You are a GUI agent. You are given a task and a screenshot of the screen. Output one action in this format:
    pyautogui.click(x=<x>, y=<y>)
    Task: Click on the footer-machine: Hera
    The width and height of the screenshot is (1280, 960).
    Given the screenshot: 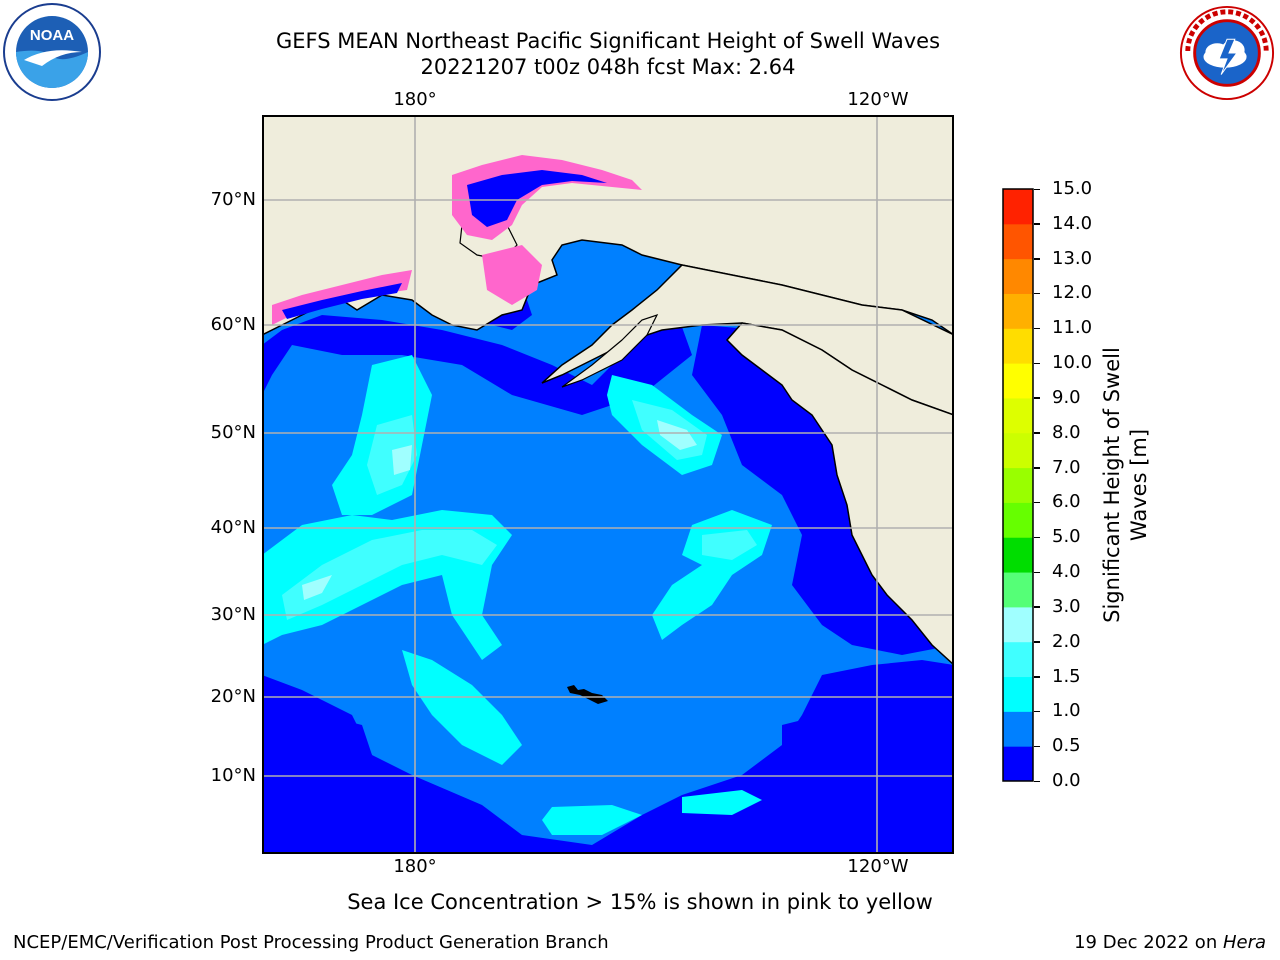 What is the action you would take?
    pyautogui.click(x=1244, y=942)
    